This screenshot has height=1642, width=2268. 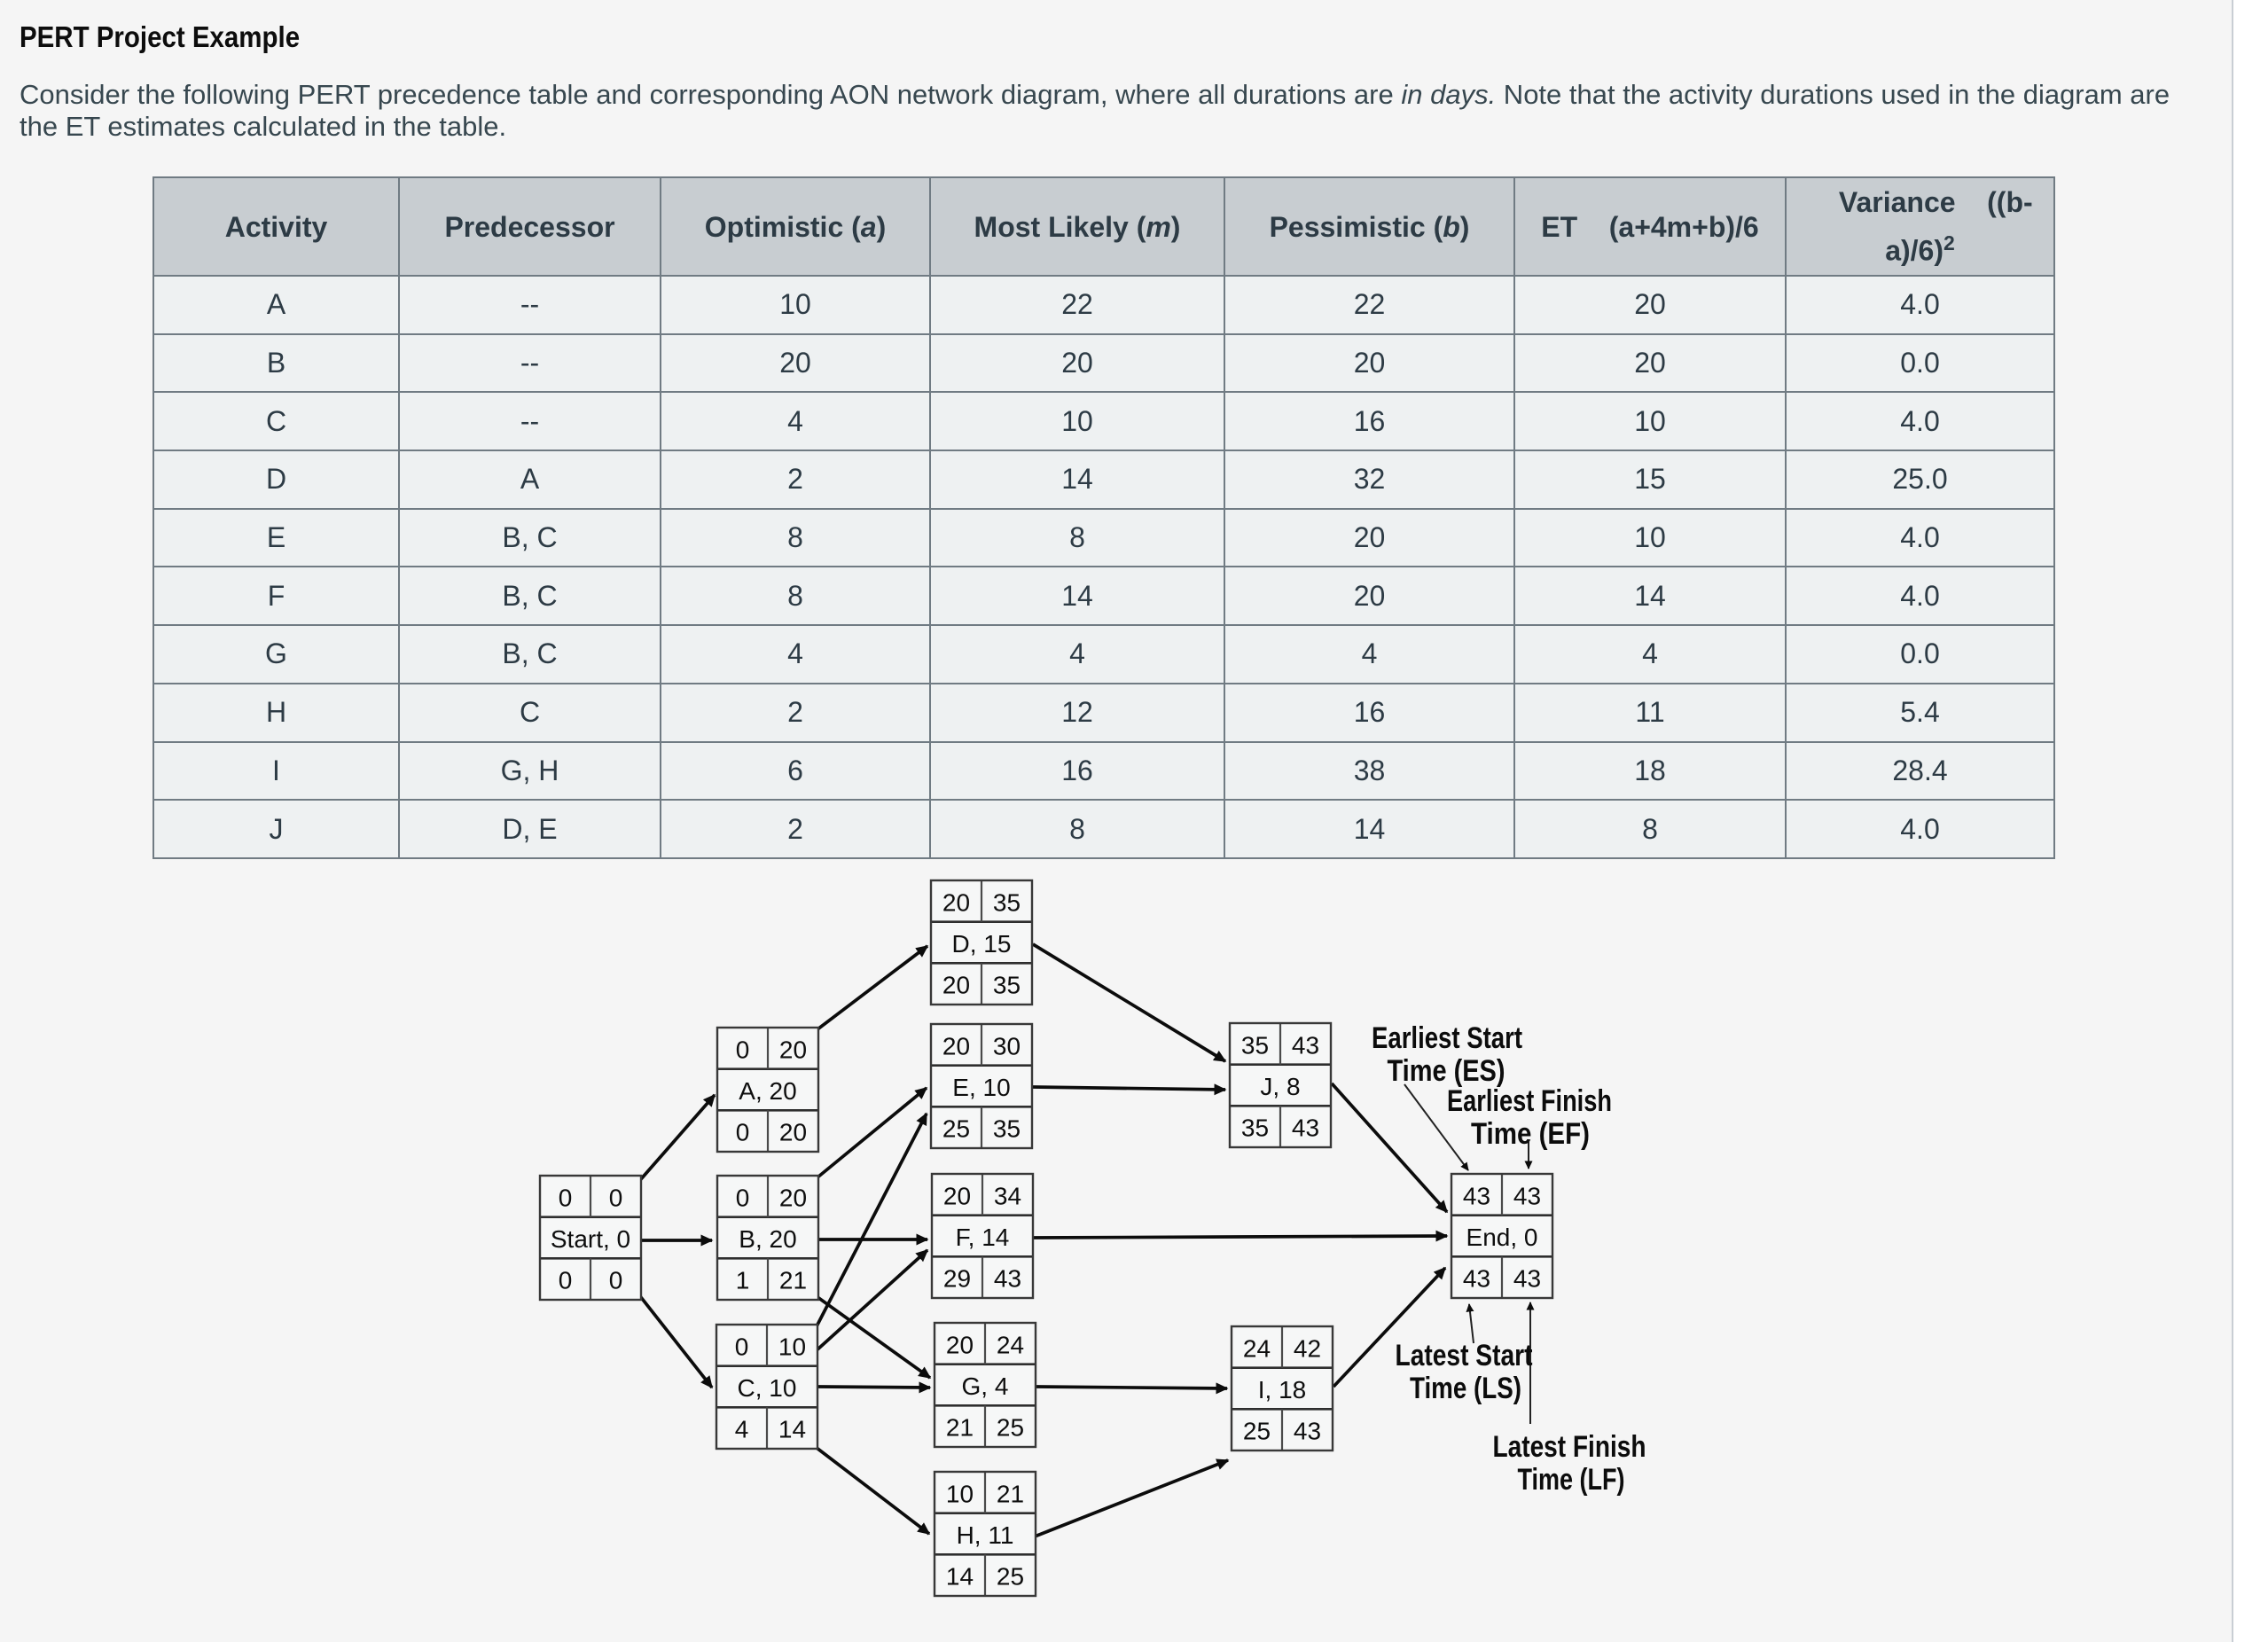 I want to click on svg-text: Time (EF), so click(x=1530, y=1134).